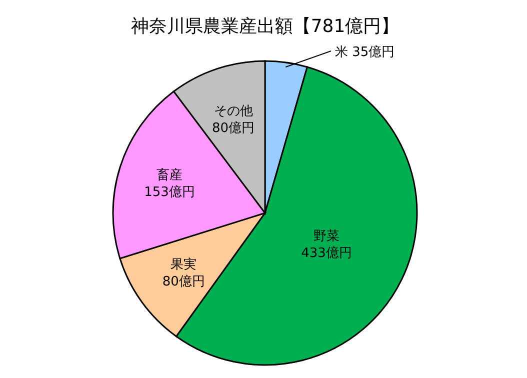 The height and width of the screenshot is (378, 527). Describe the element at coordinates (327, 236) in the screenshot. I see `slice-label: 野菜` at that location.